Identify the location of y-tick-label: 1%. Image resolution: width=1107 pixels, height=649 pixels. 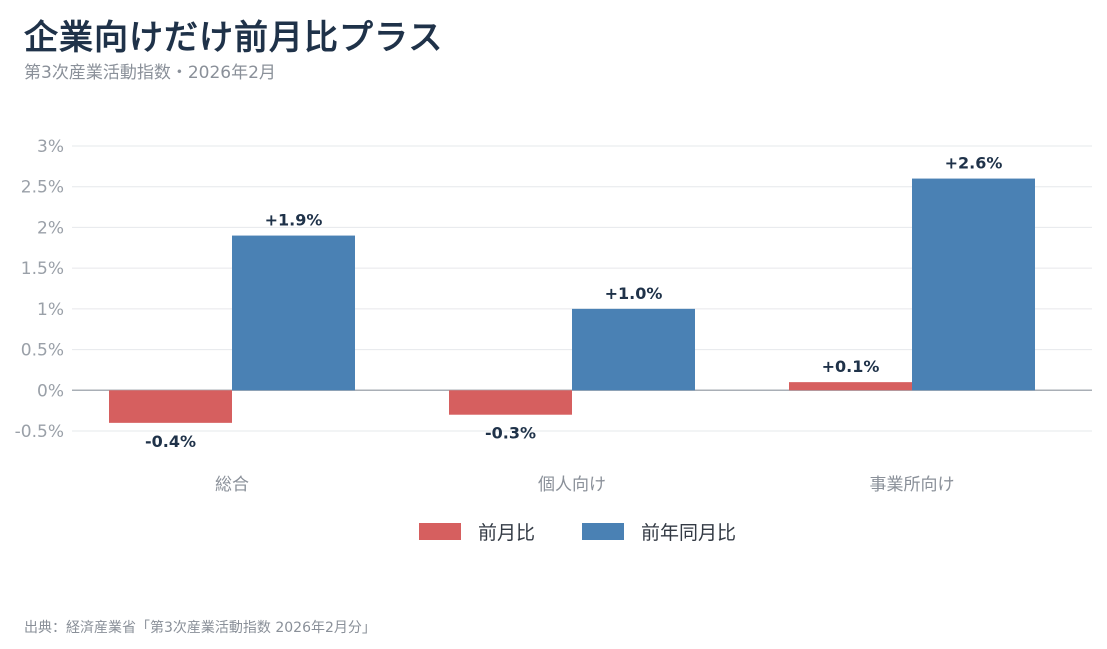
(50, 310).